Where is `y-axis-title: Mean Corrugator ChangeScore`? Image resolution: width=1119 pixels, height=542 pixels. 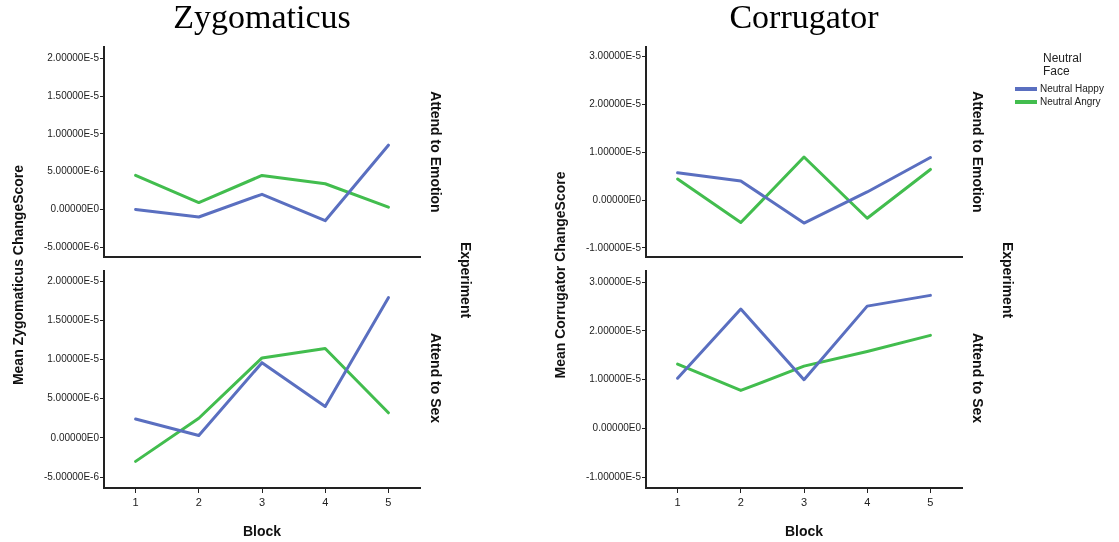
y-axis-title: Mean Corrugator ChangeScore is located at coordinates (560, 275).